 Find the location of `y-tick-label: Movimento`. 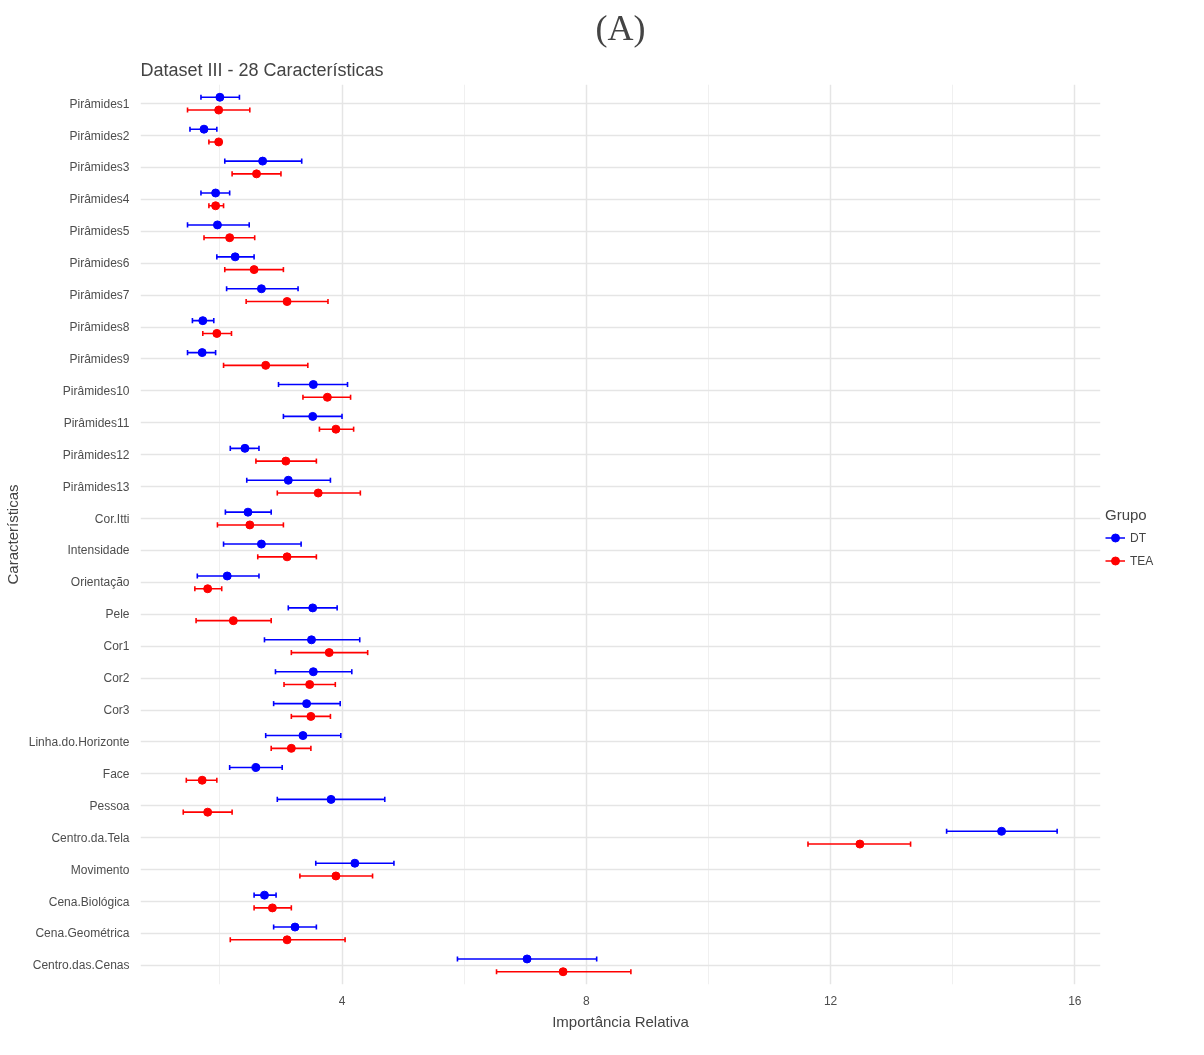

y-tick-label: Movimento is located at coordinates (100, 869).